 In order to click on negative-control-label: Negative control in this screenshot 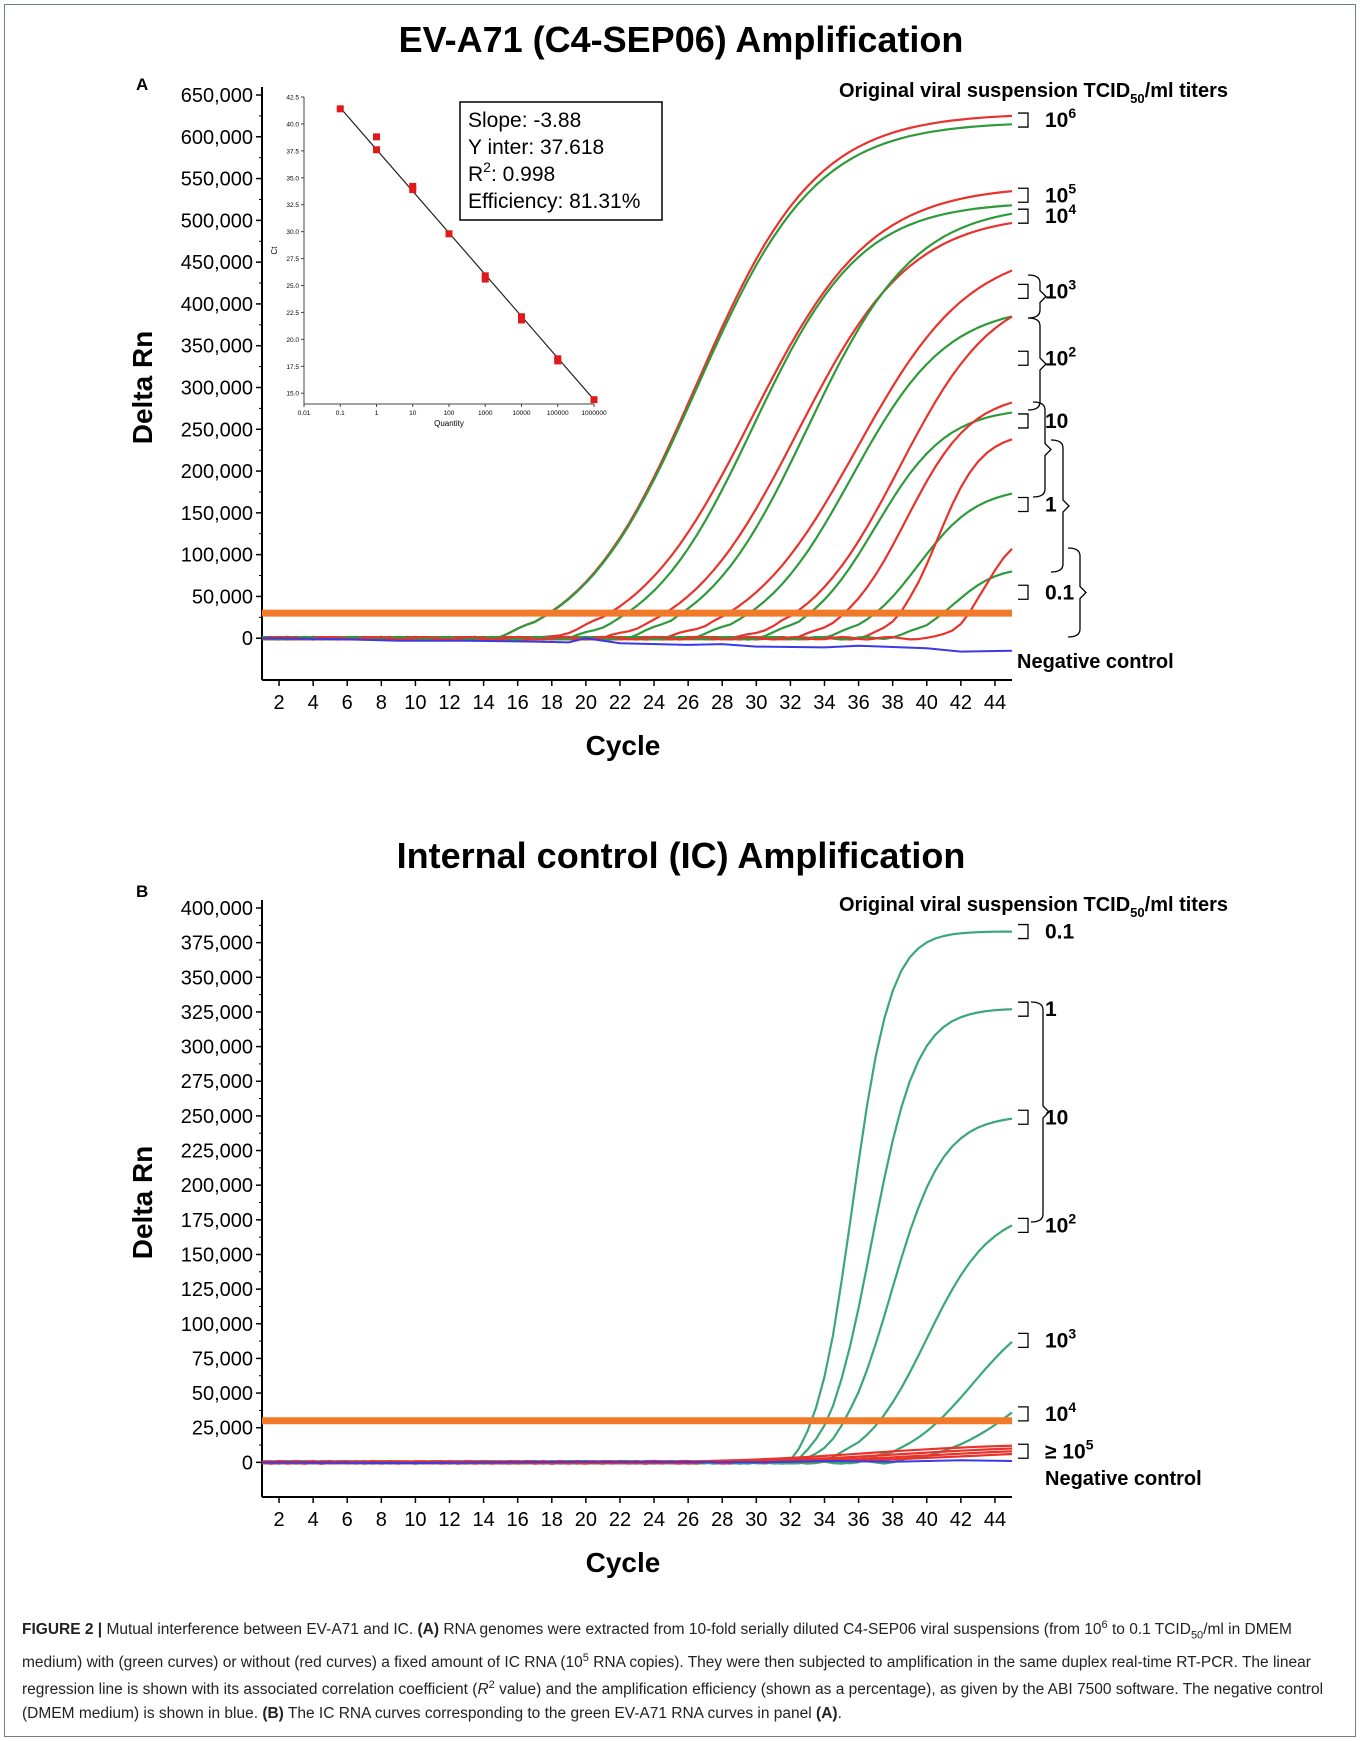, I will do `click(1123, 1479)`.